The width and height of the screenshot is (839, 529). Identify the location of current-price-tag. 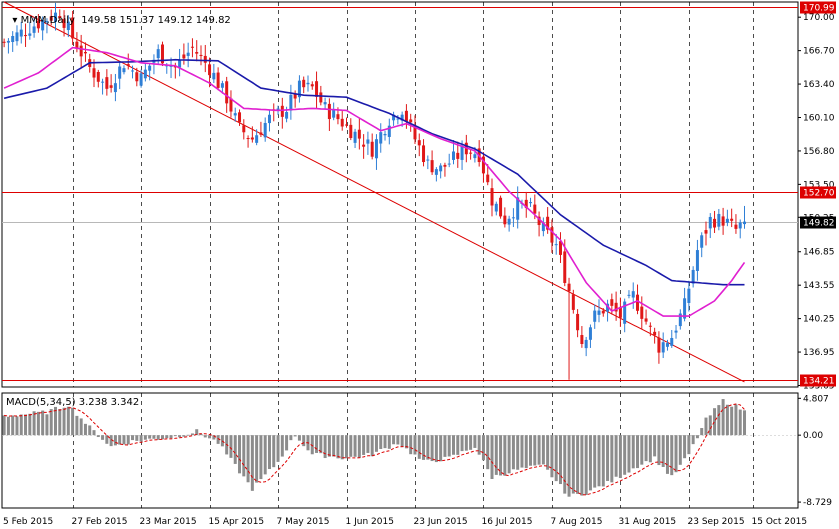
(818, 222).